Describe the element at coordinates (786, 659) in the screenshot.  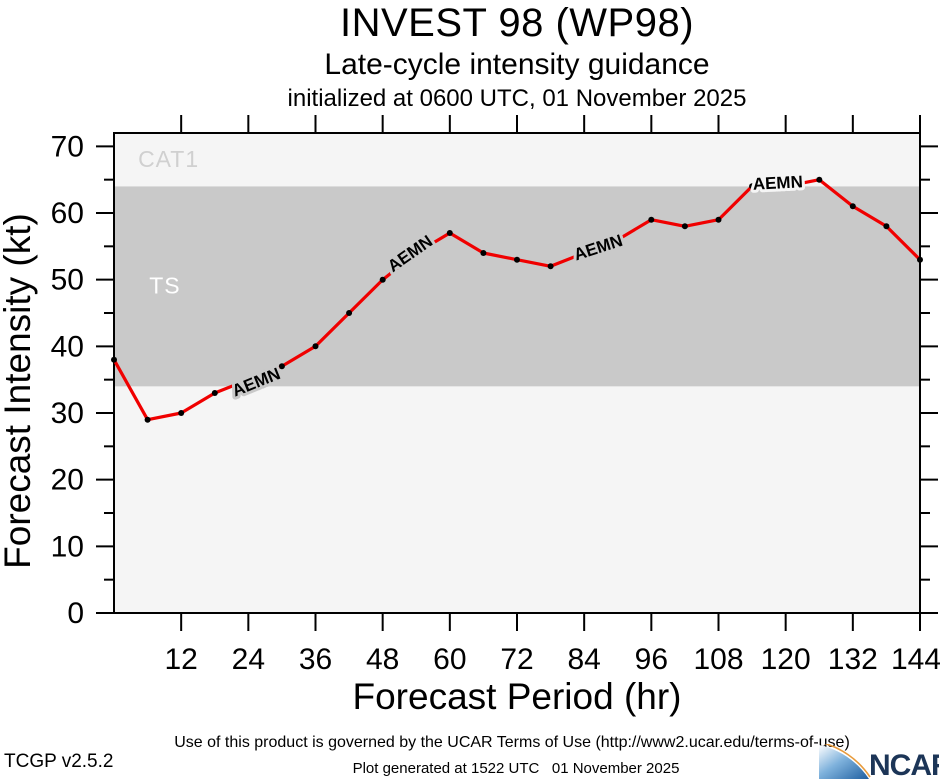
I see `svg-text: 120` at that location.